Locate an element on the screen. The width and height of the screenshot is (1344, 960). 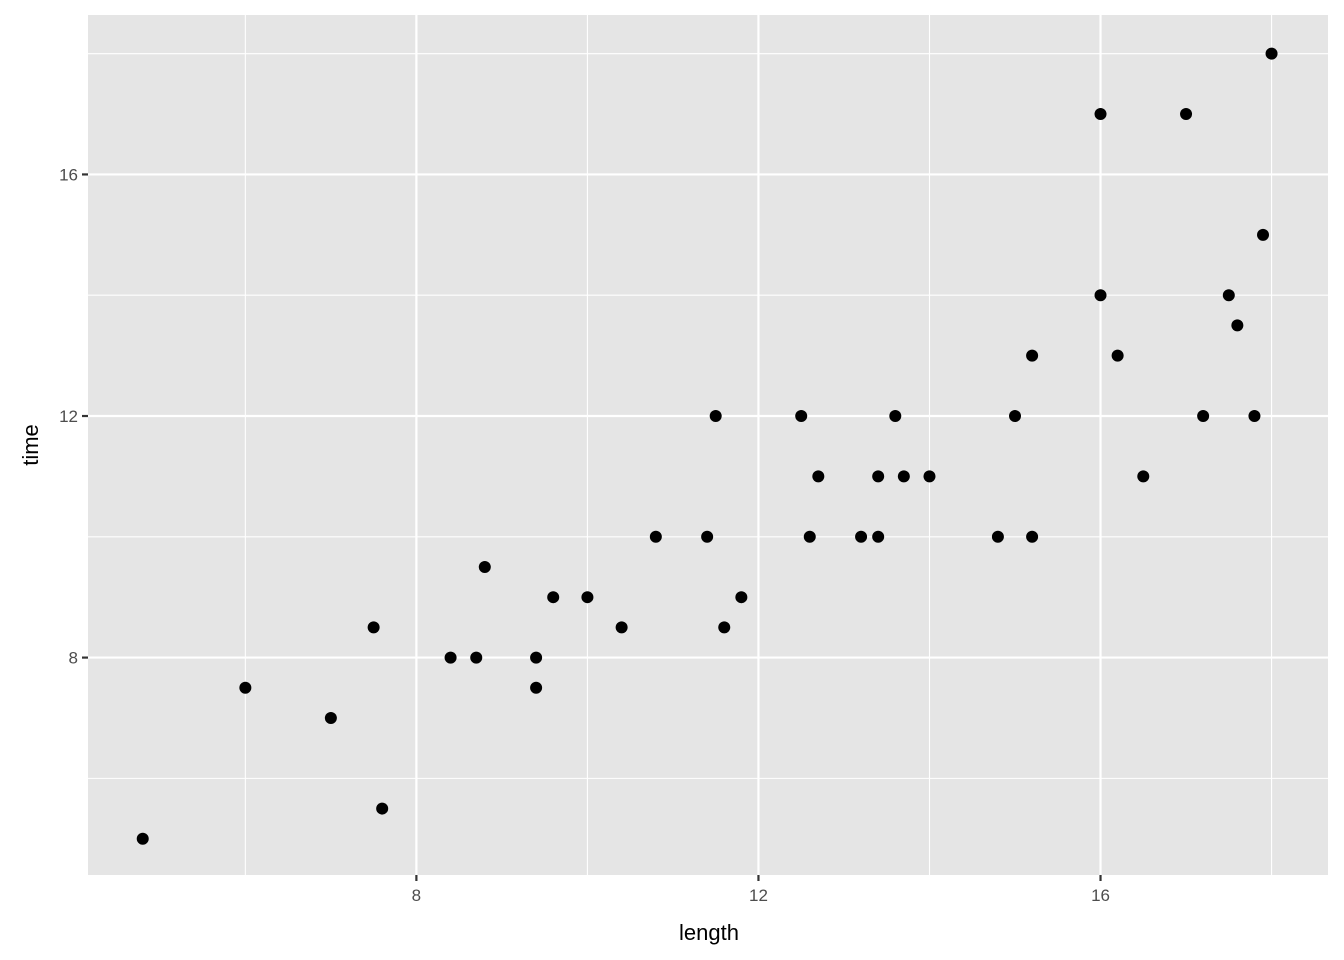
y-tick-label: 12 is located at coordinates (68, 416).